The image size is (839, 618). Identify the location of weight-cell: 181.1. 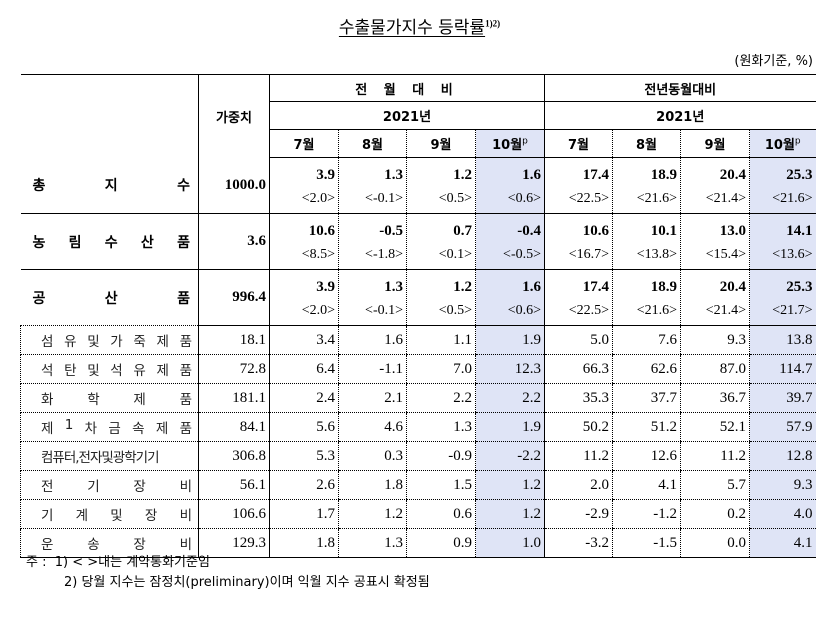
(234, 398).